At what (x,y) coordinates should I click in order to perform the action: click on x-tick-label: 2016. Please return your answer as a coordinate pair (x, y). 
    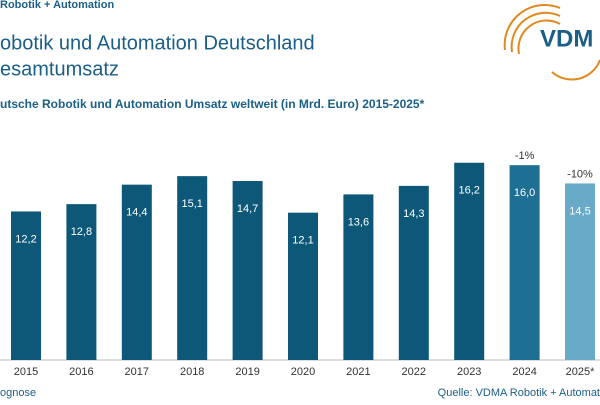
    Looking at the image, I should click on (81, 372).